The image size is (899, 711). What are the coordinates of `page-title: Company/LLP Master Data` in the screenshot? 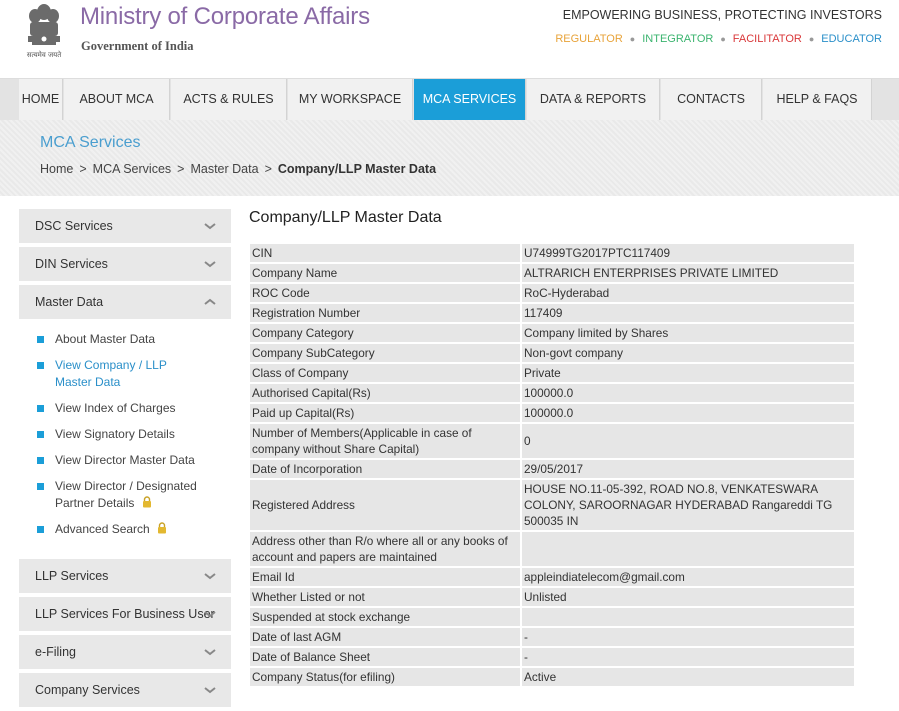 It's located at (345, 217).